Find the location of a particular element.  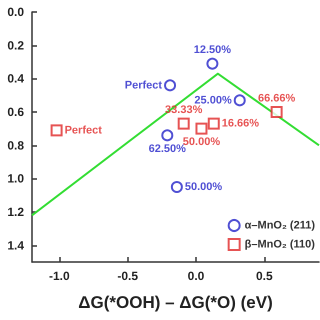

y-tick-label: 1.2 is located at coordinates (15, 212).